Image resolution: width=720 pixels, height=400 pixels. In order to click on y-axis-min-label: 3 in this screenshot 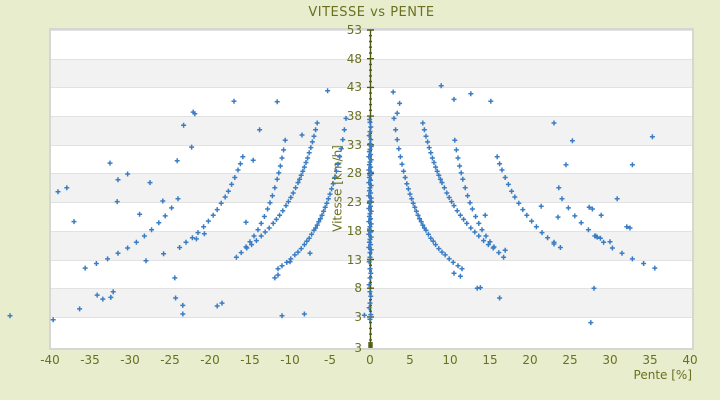, I will do `click(358, 348)`.